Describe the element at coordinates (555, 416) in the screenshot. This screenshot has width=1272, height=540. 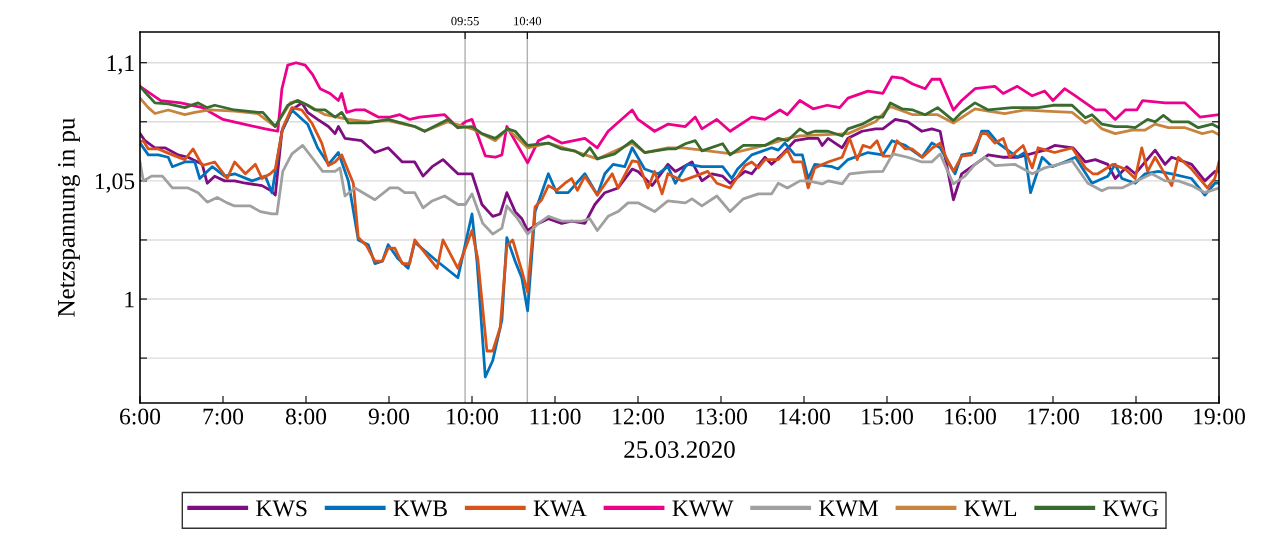
I see `x-tick-label: 11:00` at that location.